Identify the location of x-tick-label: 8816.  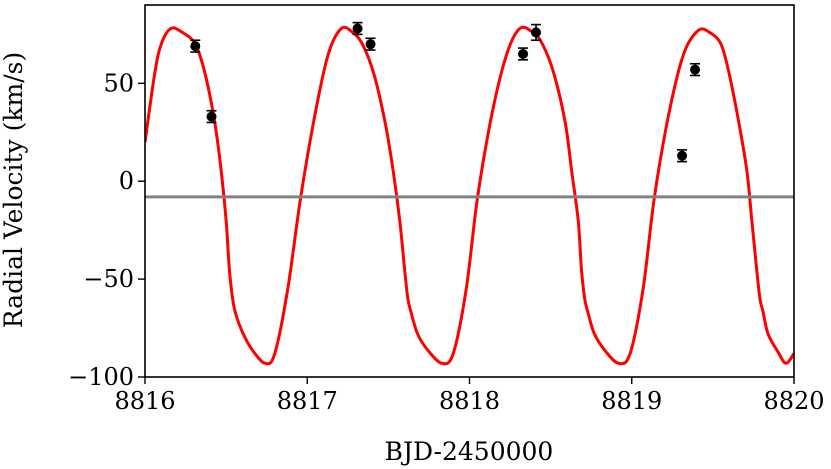
(144, 401).